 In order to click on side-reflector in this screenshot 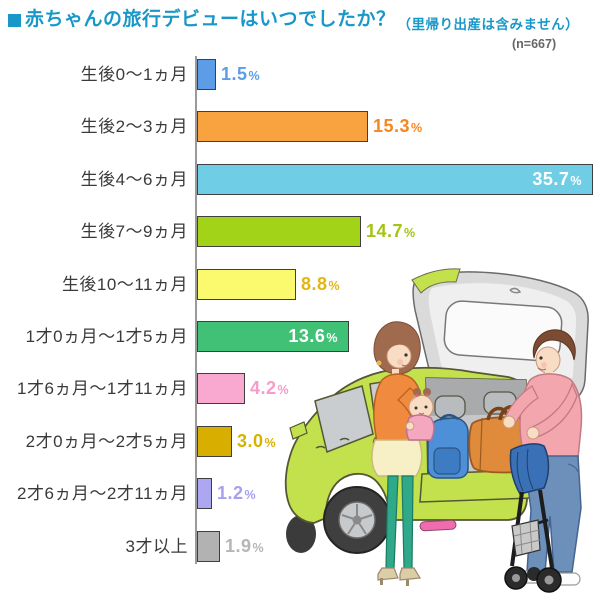, I will do `click(438, 525)`.